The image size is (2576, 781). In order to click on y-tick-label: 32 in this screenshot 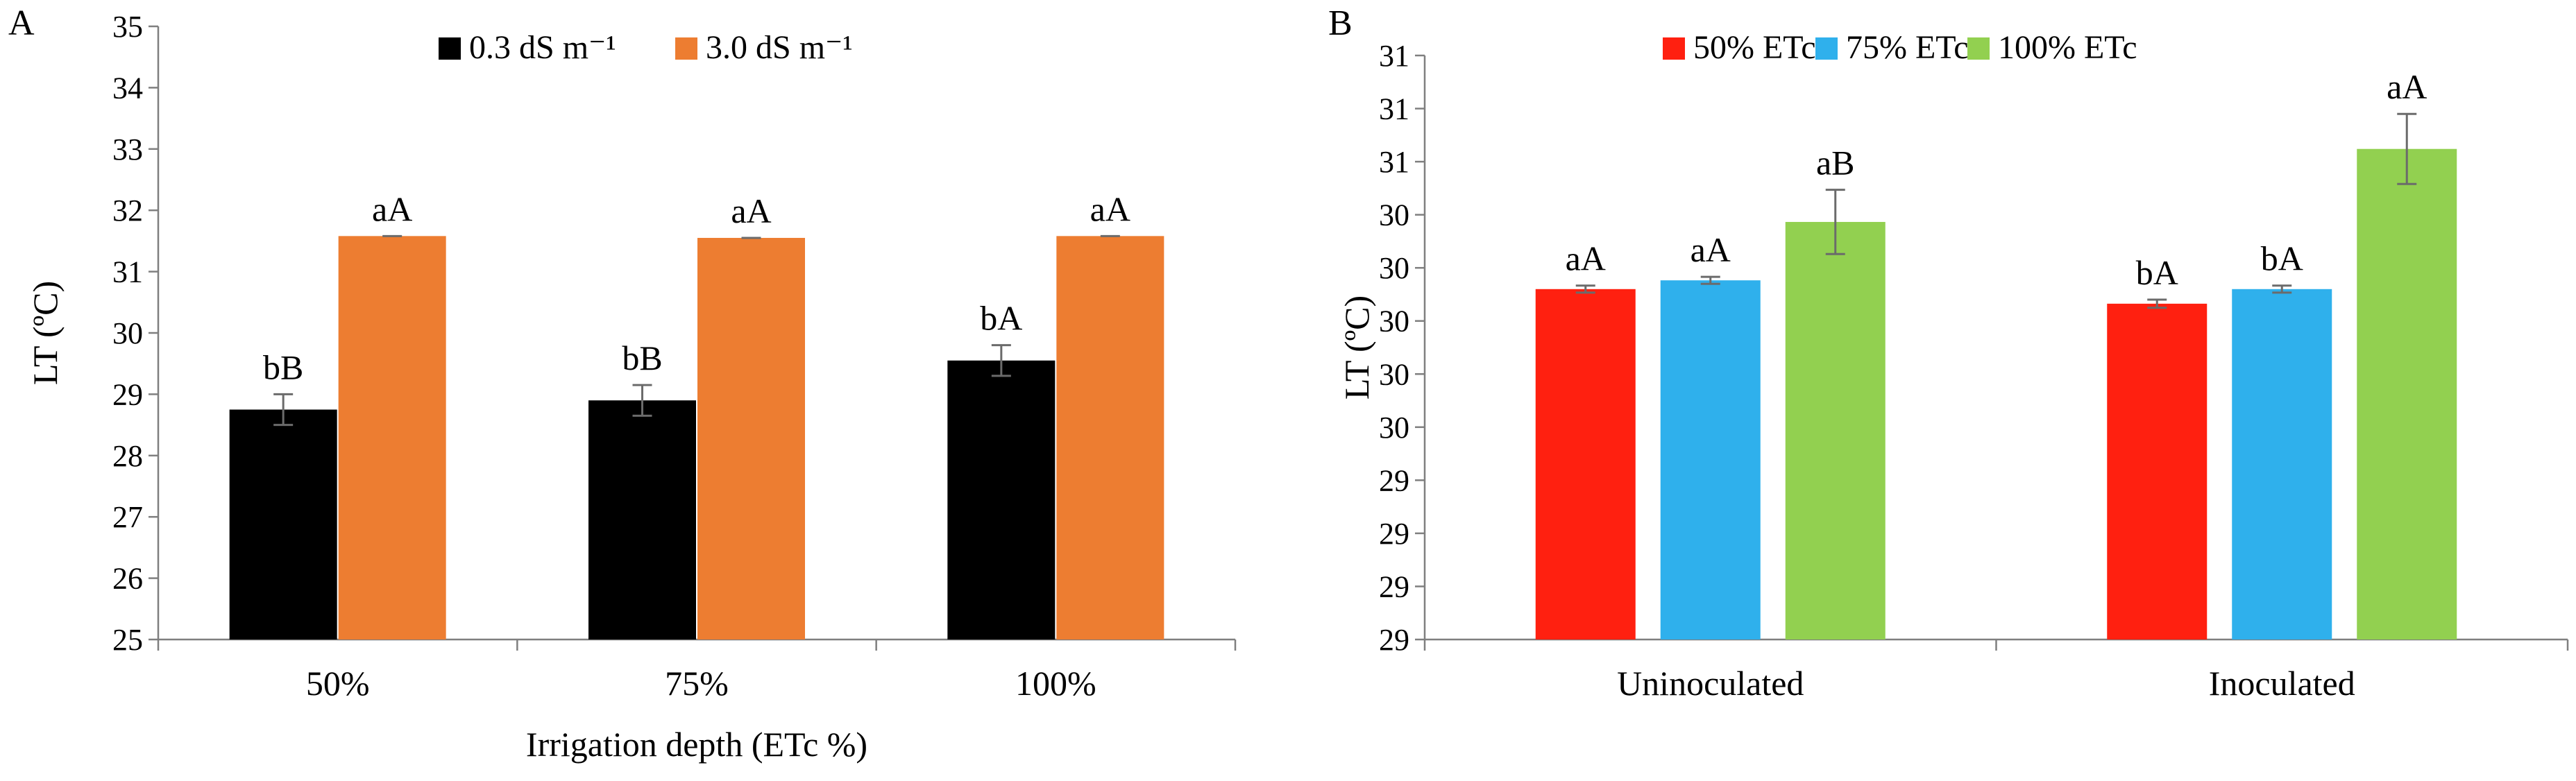, I will do `click(128, 211)`.